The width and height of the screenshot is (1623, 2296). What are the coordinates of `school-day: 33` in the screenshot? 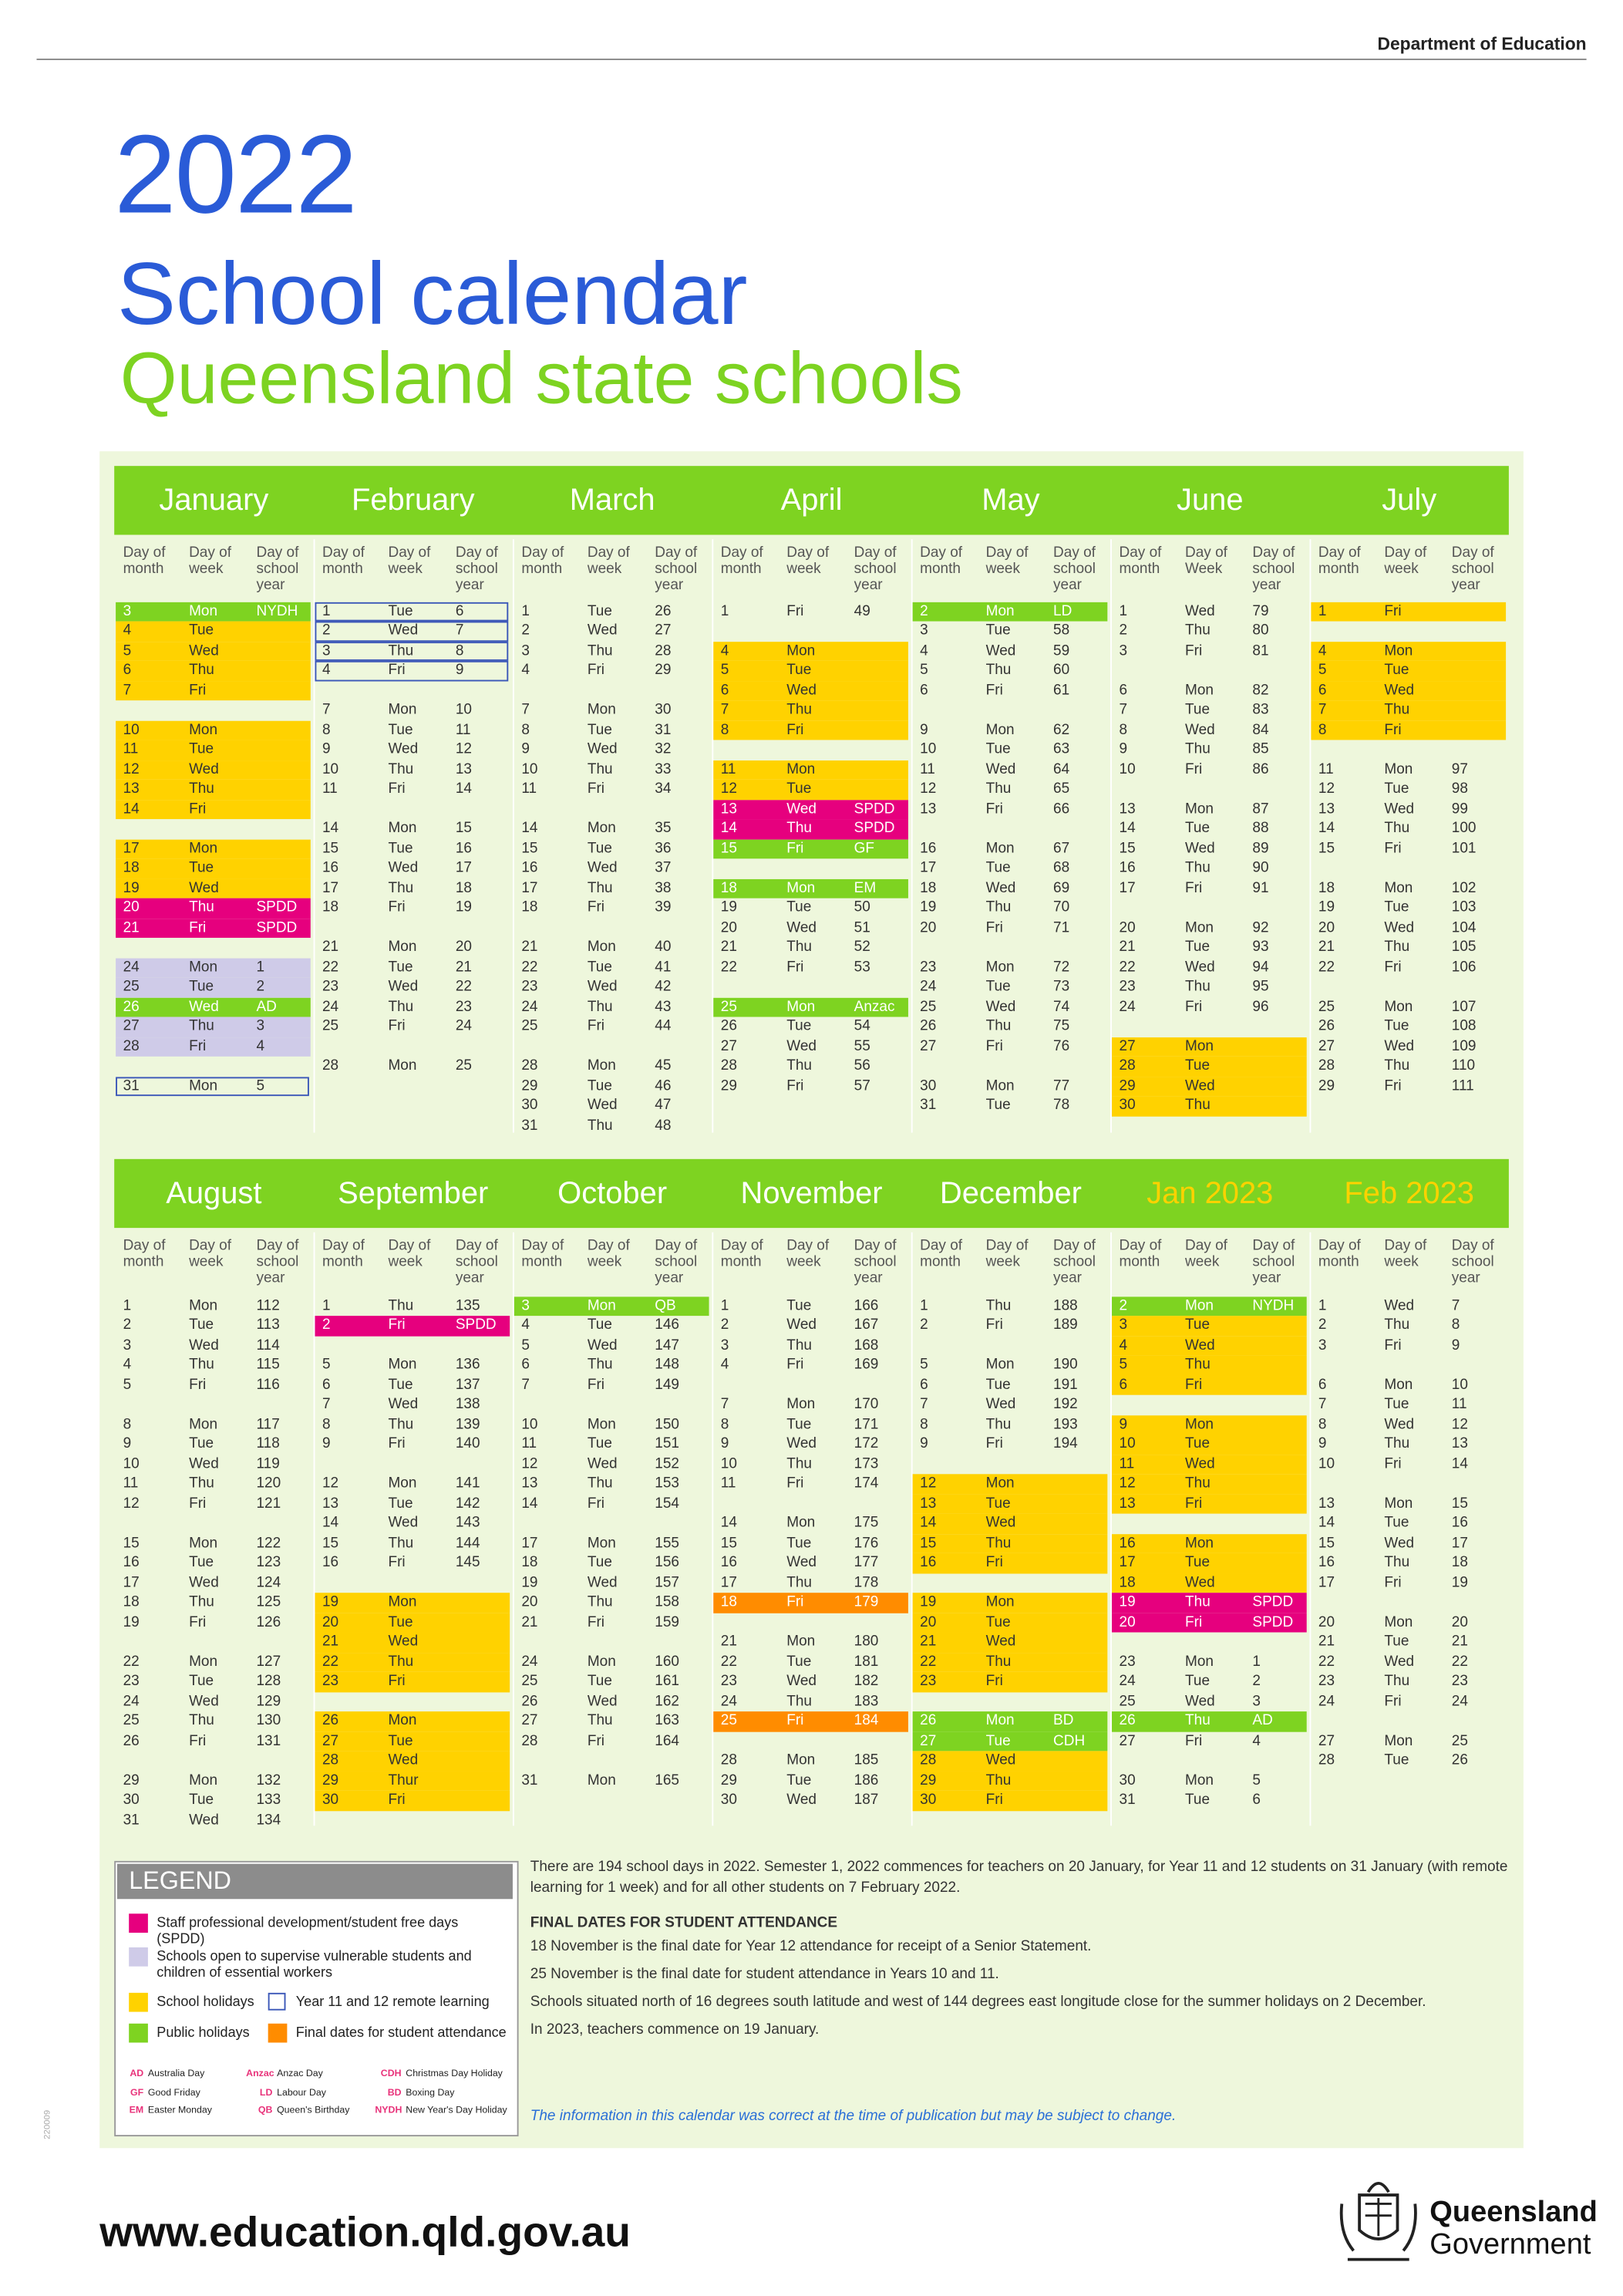 It's located at (663, 769).